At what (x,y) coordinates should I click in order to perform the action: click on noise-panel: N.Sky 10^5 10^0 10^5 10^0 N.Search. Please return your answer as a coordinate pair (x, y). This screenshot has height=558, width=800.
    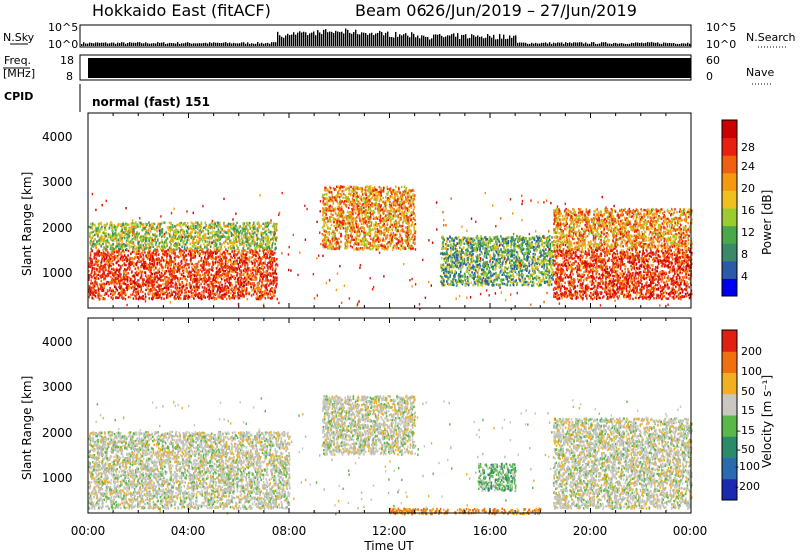
    Looking at the image, I should click on (399, 36).